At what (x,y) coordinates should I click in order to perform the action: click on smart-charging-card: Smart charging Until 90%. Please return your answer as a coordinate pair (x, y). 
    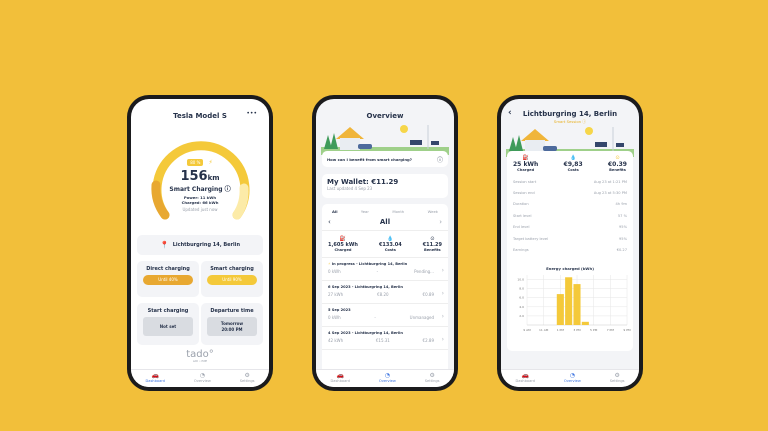
    Looking at the image, I should click on (232, 279).